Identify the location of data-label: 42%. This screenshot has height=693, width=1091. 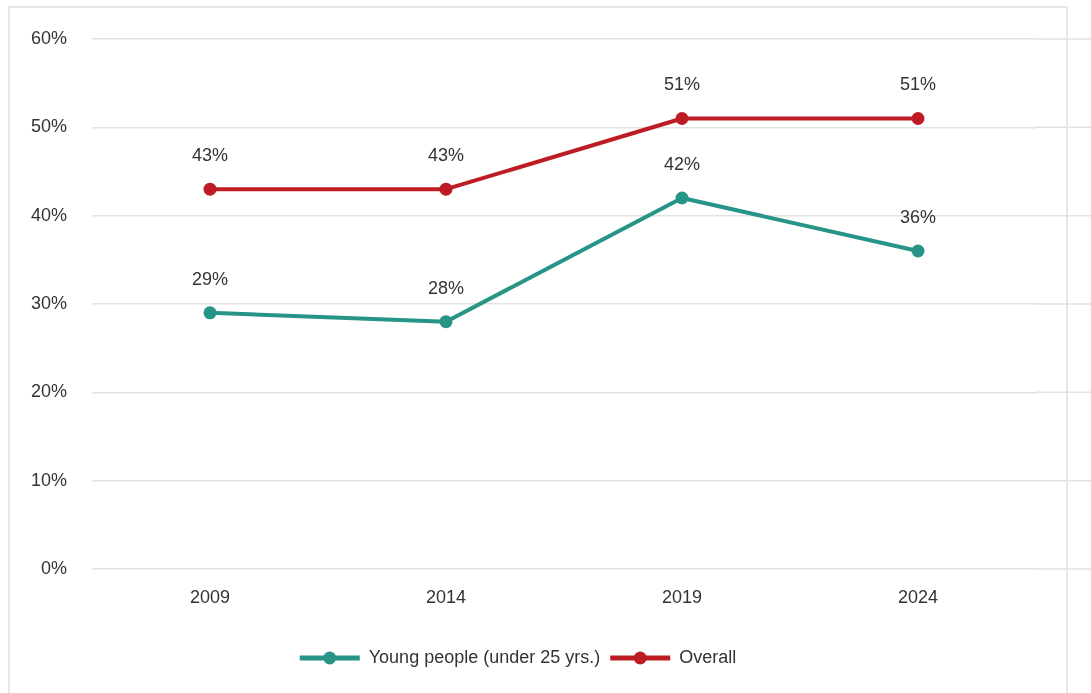
(682, 163).